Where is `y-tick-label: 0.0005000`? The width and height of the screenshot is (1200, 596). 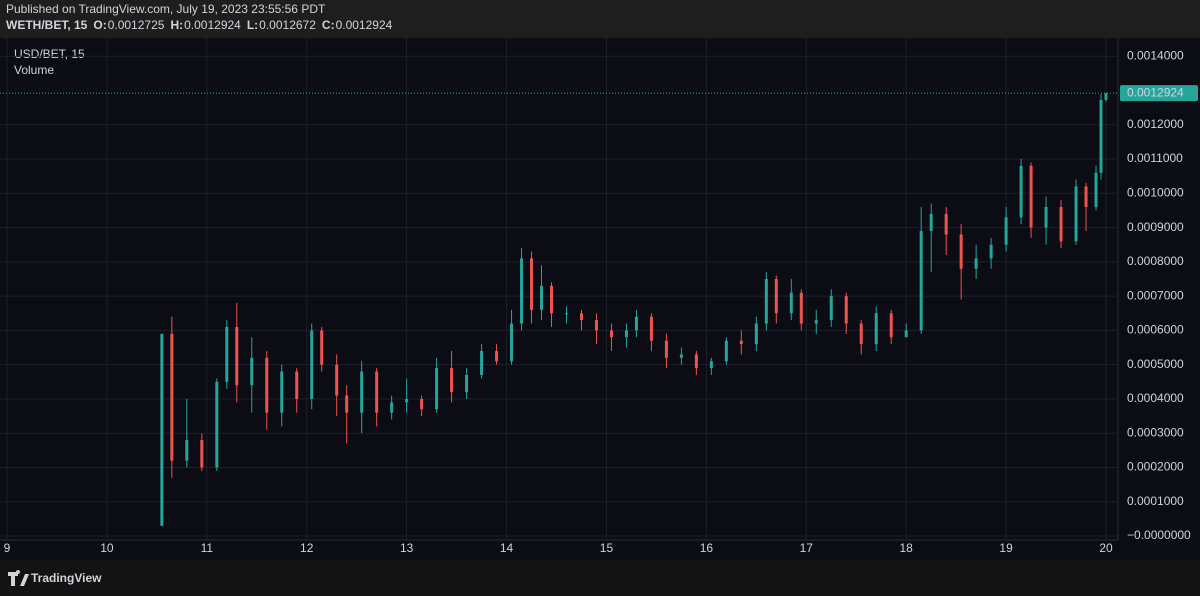 y-tick-label: 0.0005000 is located at coordinates (1155, 364).